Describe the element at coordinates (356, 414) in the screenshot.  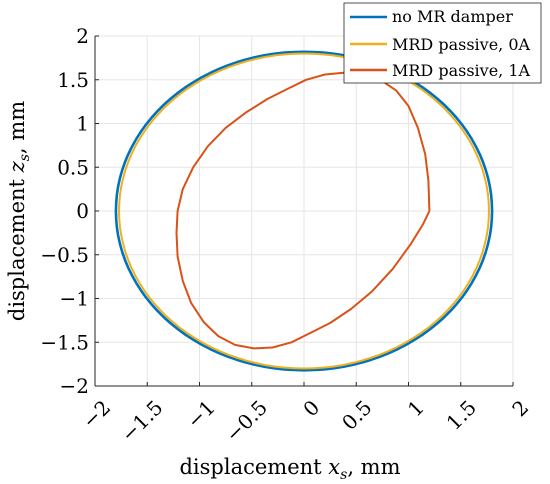
I see `x-tick-label: 0.5` at that location.